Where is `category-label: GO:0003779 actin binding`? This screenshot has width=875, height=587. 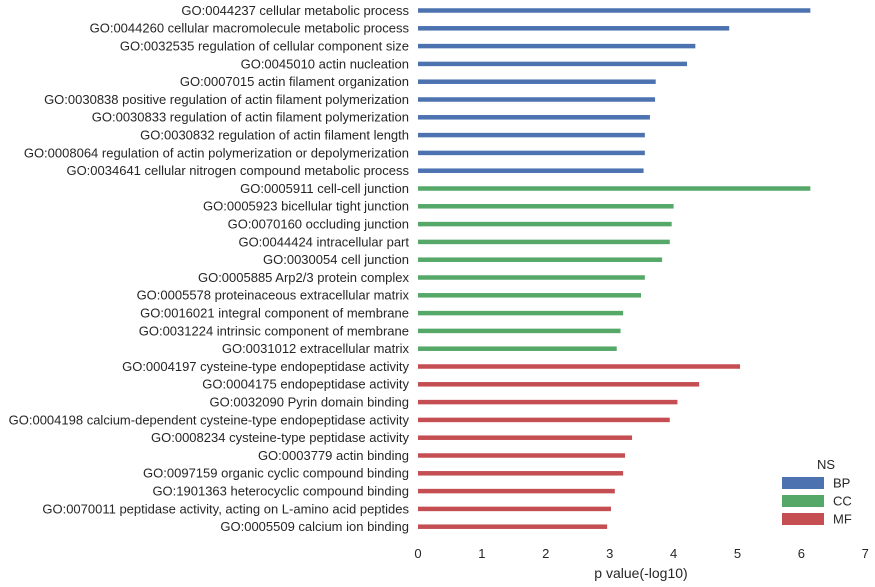 category-label: GO:0003779 actin binding is located at coordinates (333, 455).